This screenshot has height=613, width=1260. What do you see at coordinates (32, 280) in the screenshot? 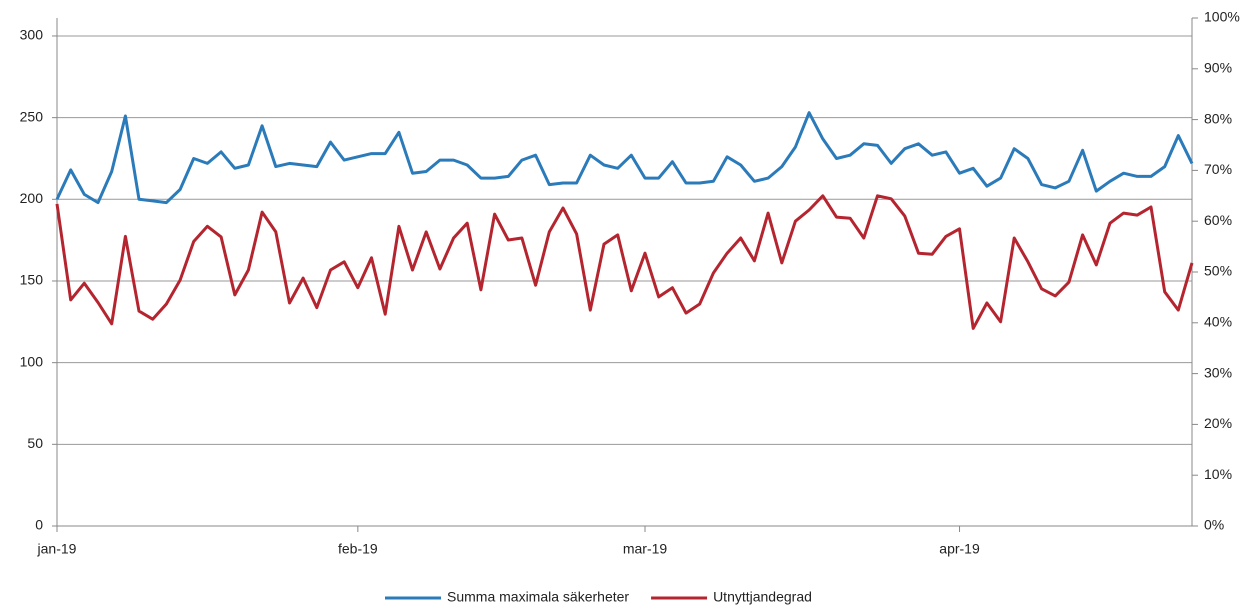
I see `y-tick-label: 150` at bounding box center [32, 280].